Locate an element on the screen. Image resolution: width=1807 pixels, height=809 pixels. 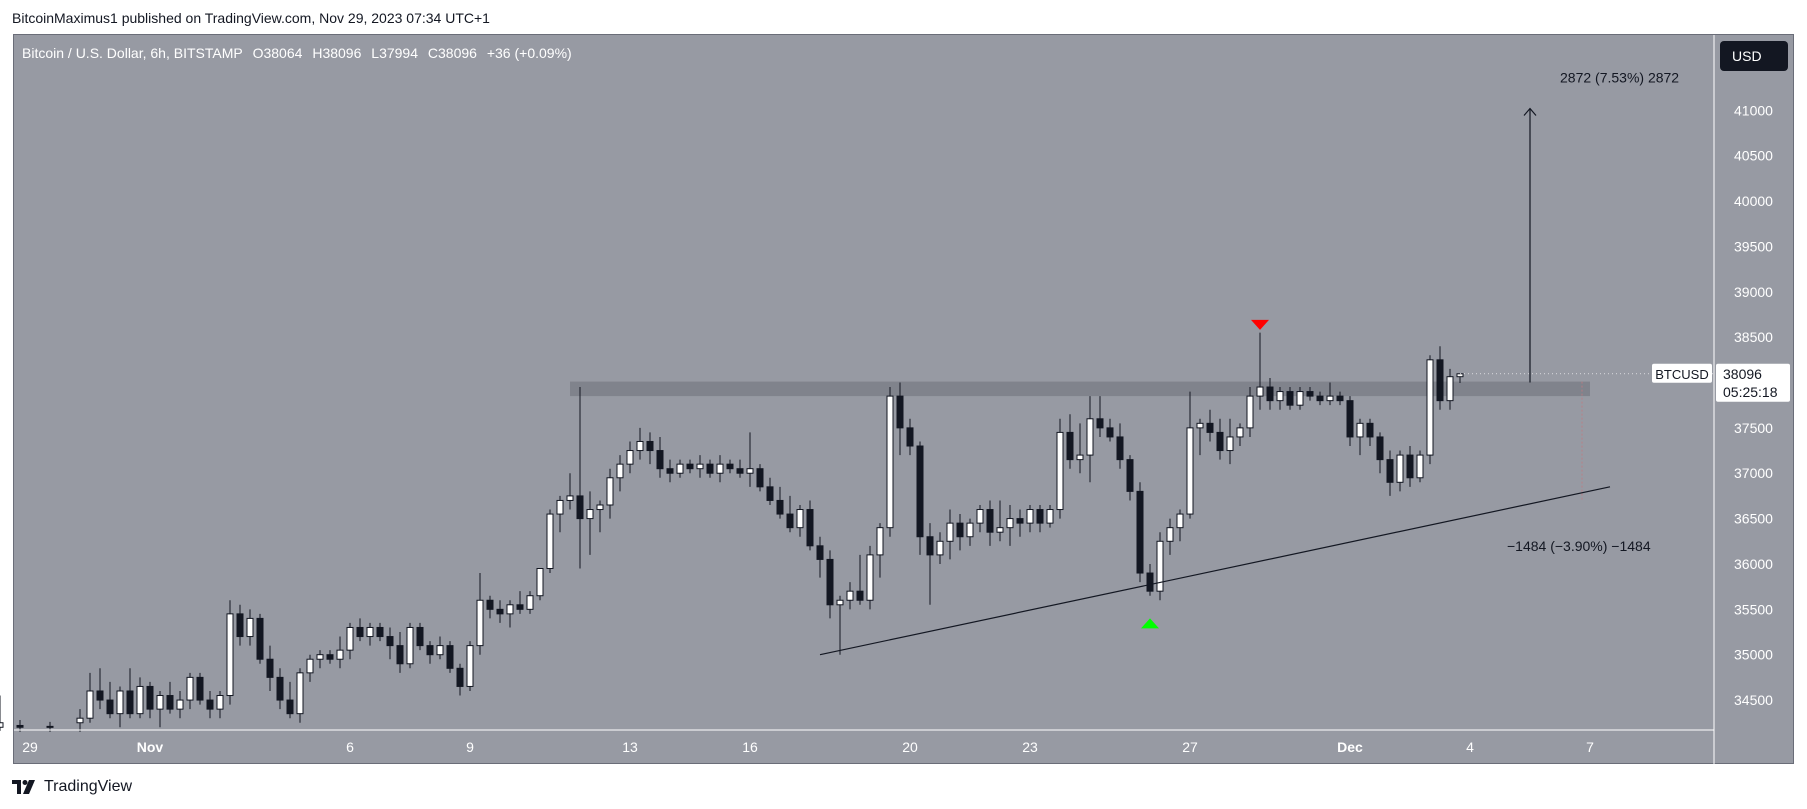
high-label: H is located at coordinates (317, 53).